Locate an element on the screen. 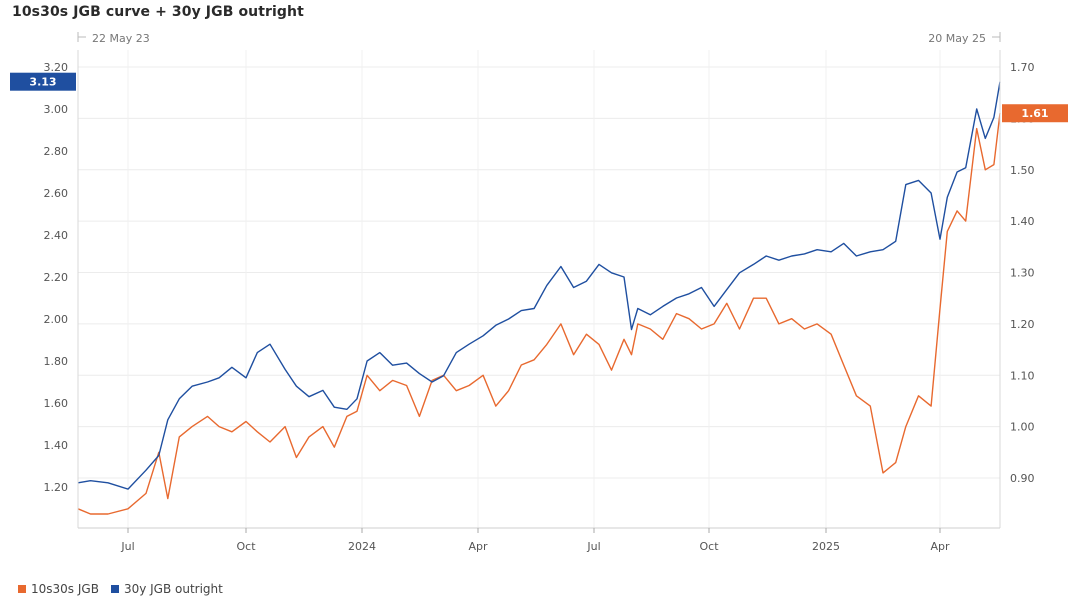 The height and width of the screenshot is (600, 1080). y-left-tick-label-6: 2.40 is located at coordinates (56, 235).